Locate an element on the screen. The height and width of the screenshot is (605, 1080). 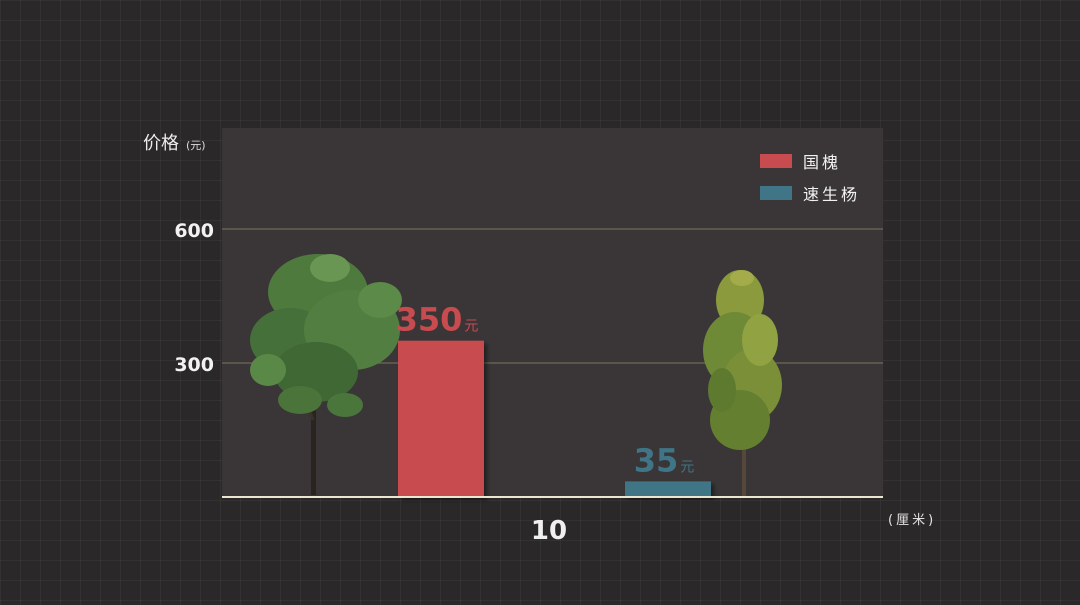
y-axis-unit: (元) is located at coordinates (196, 145).